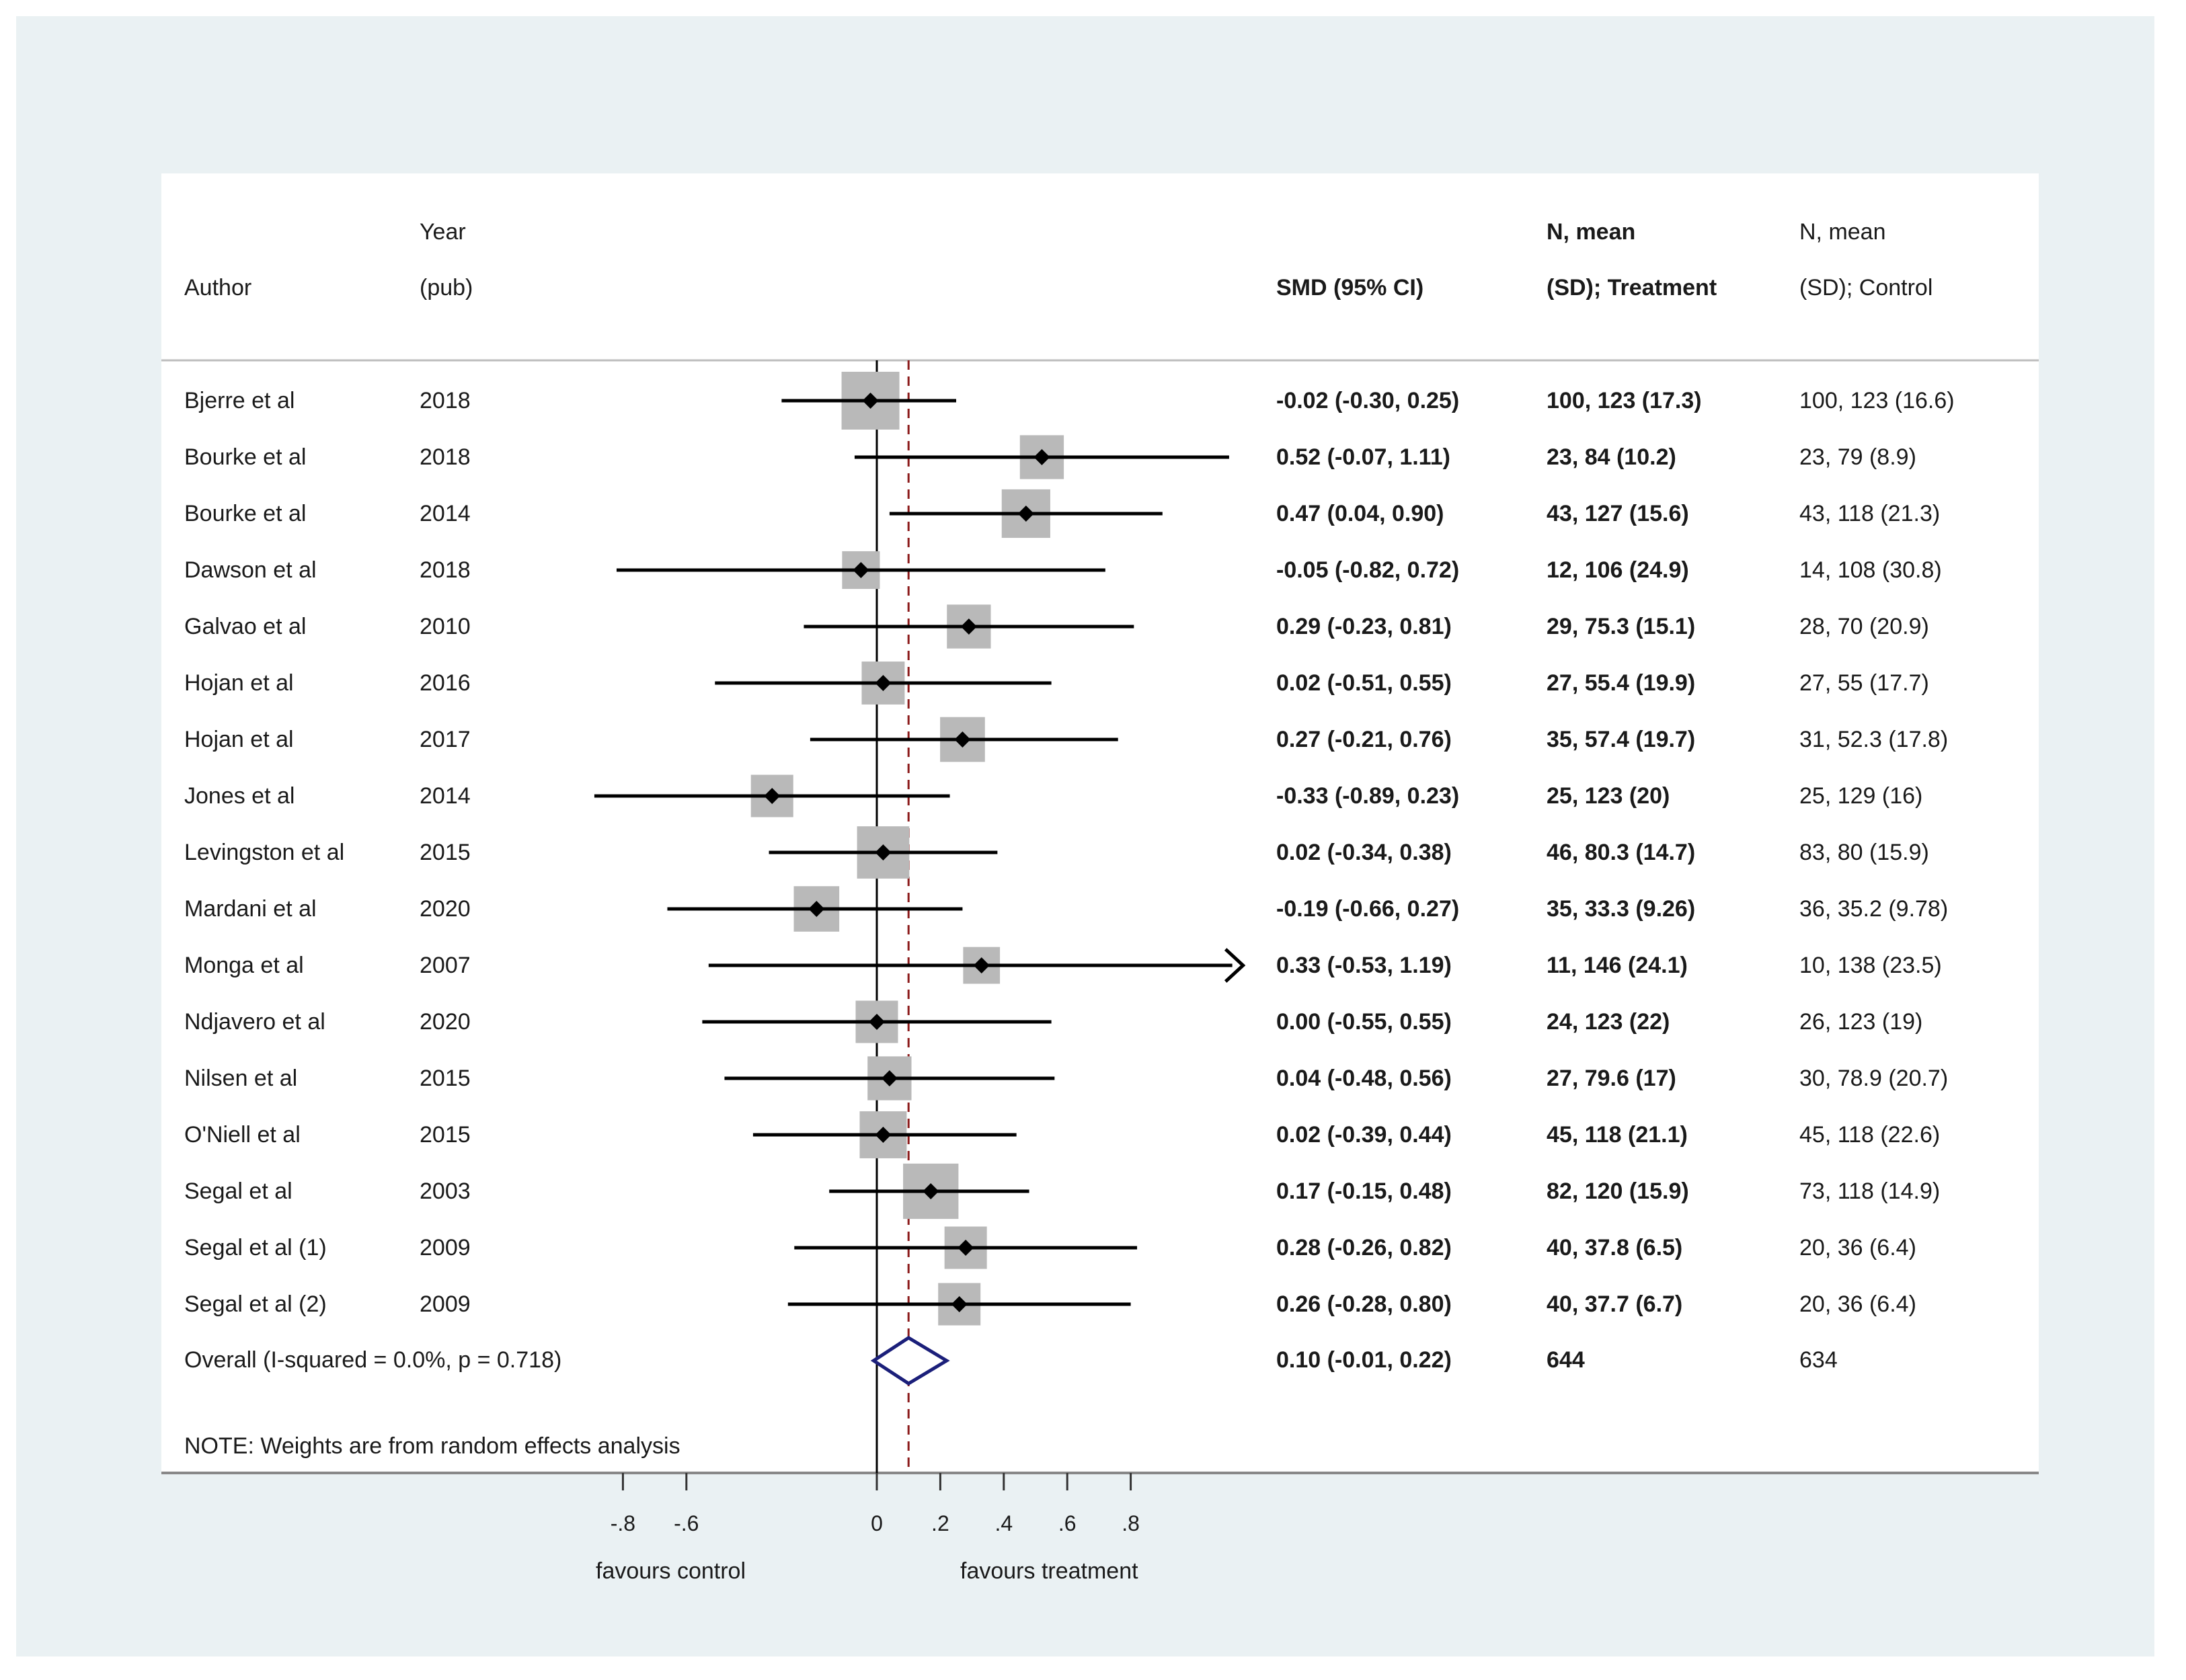  I want to click on study-ci-text: 0.26 (-0.28, 0.80), so click(1364, 1304).